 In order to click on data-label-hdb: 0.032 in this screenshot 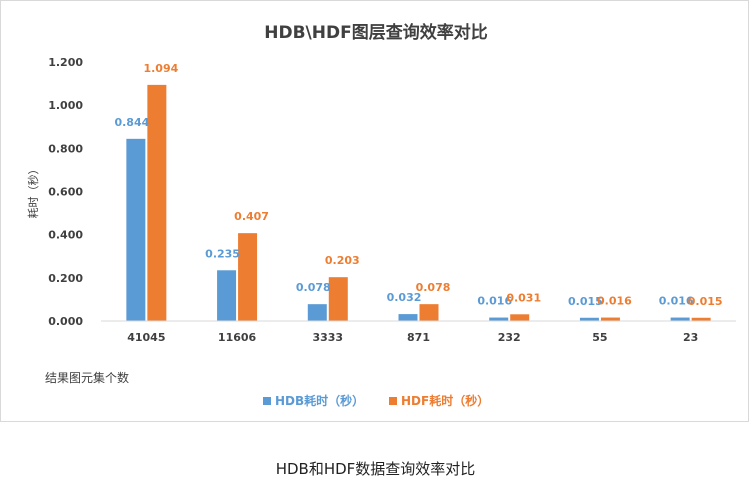, I will do `click(404, 297)`.